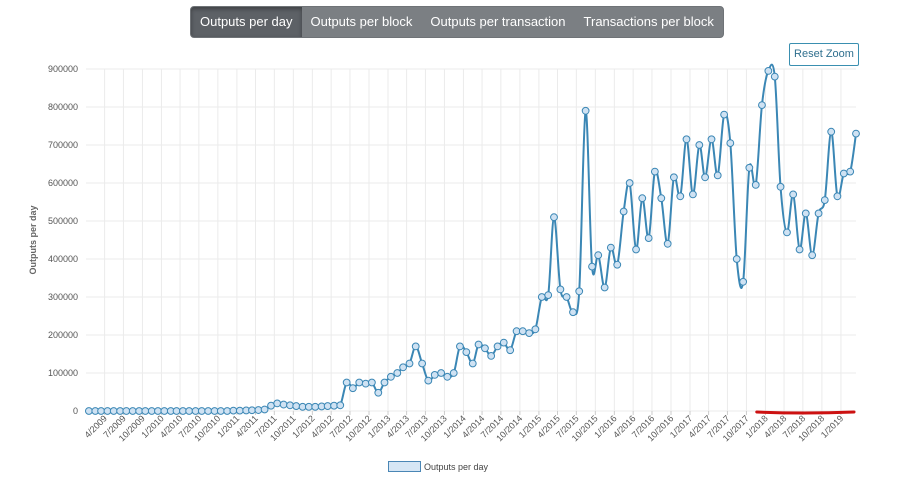 This screenshot has width=899, height=481. I want to click on y-tick-label: 700000, so click(63, 145).